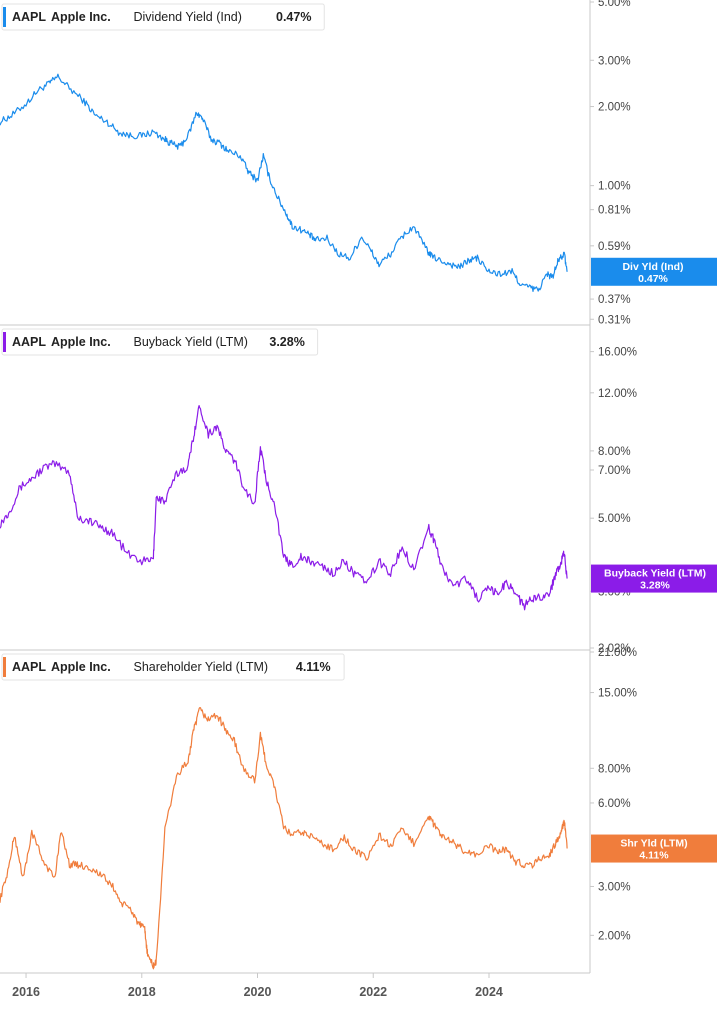 The width and height of the screenshot is (717, 1010). What do you see at coordinates (614, 247) in the screenshot?
I see `y-tick-label: 0.59%` at bounding box center [614, 247].